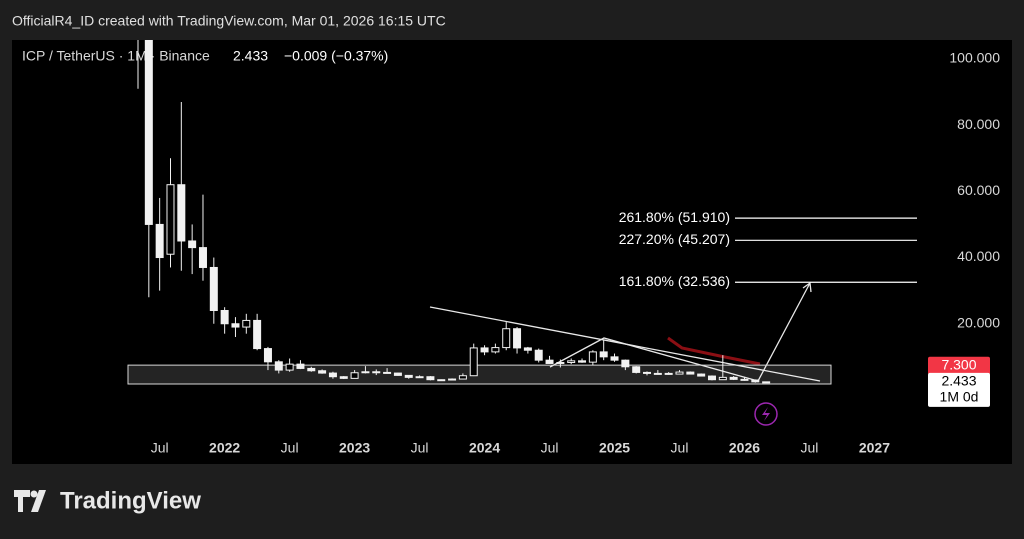 This screenshot has height=539, width=1024. I want to click on x-tick-label: 2027, so click(874, 448).